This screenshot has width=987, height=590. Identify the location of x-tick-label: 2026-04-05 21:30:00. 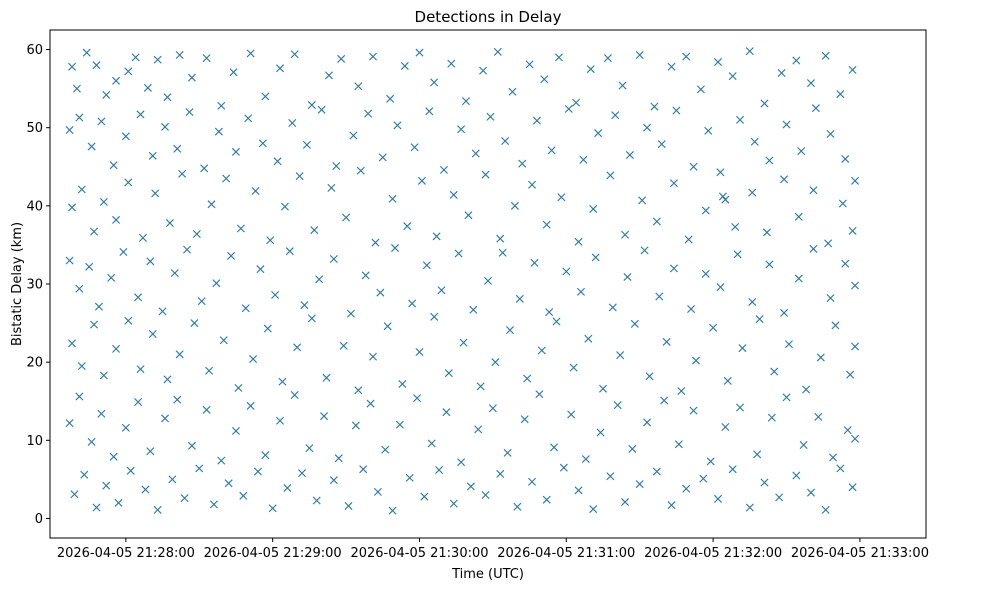
(419, 553).